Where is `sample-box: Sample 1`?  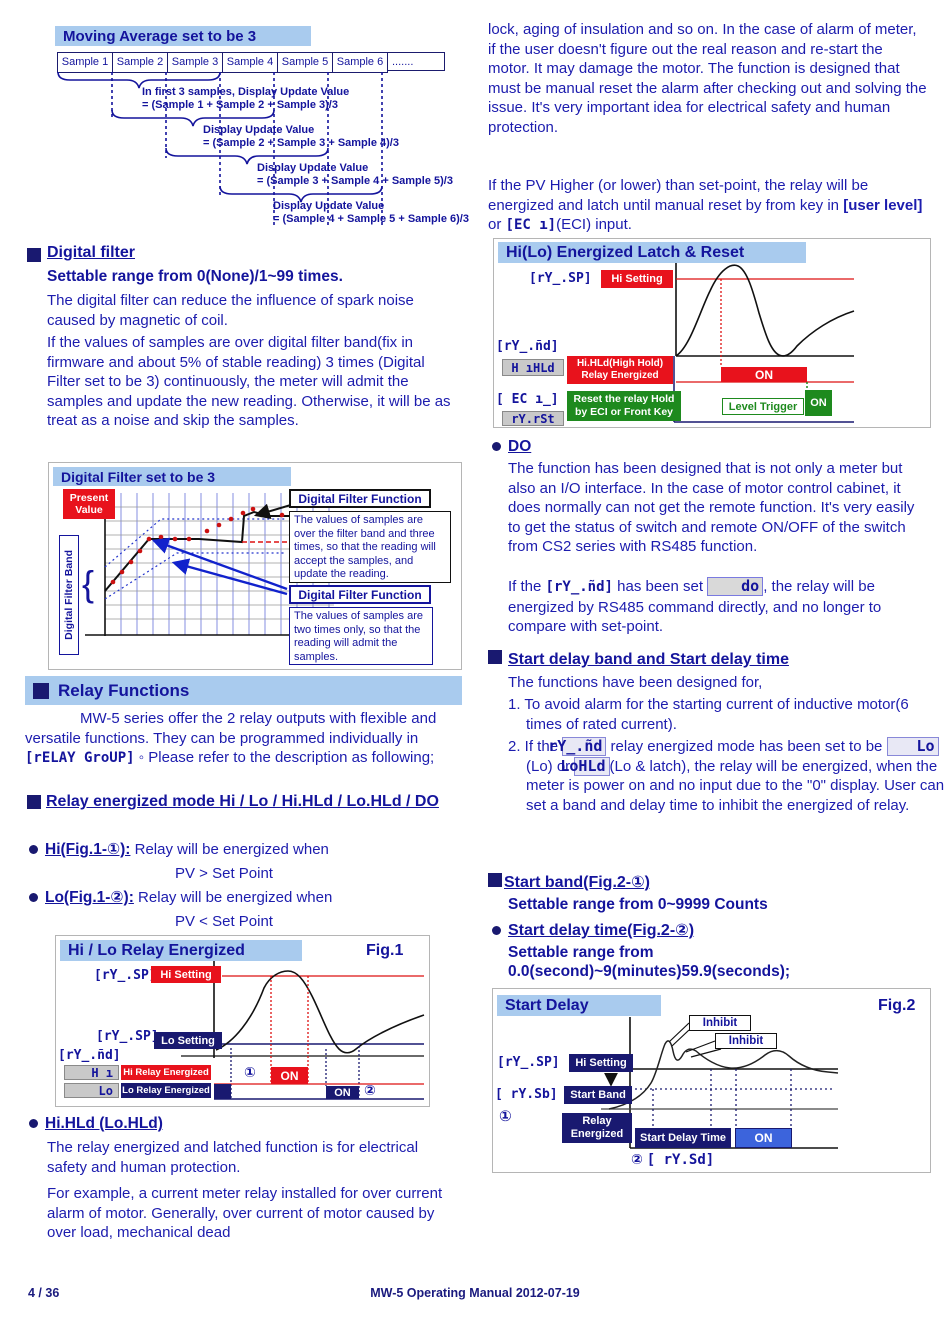 sample-box: Sample 1 is located at coordinates (85, 62).